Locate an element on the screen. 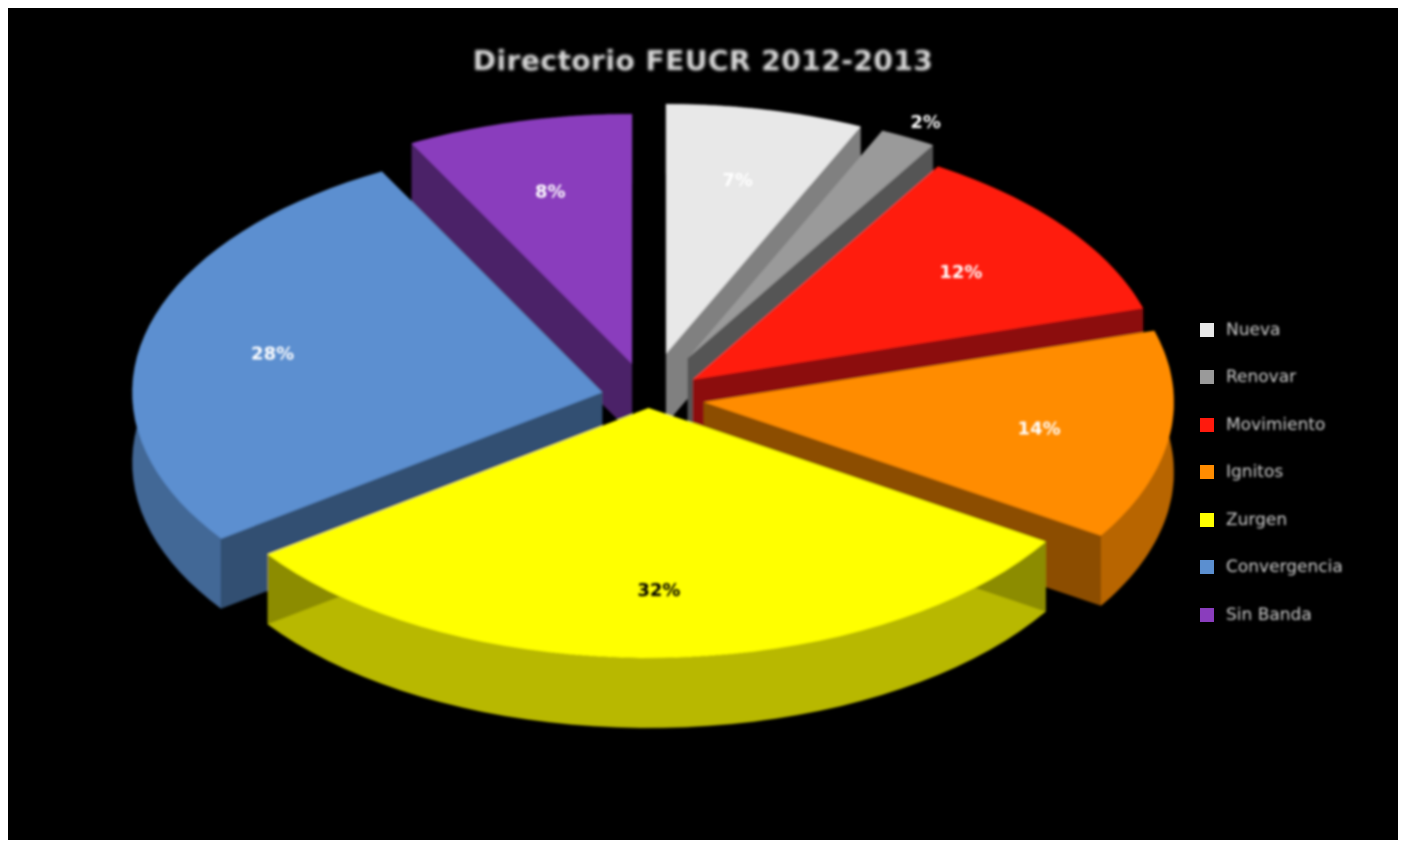  legend-item-renovar: Renovar is located at coordinates (1295, 378).